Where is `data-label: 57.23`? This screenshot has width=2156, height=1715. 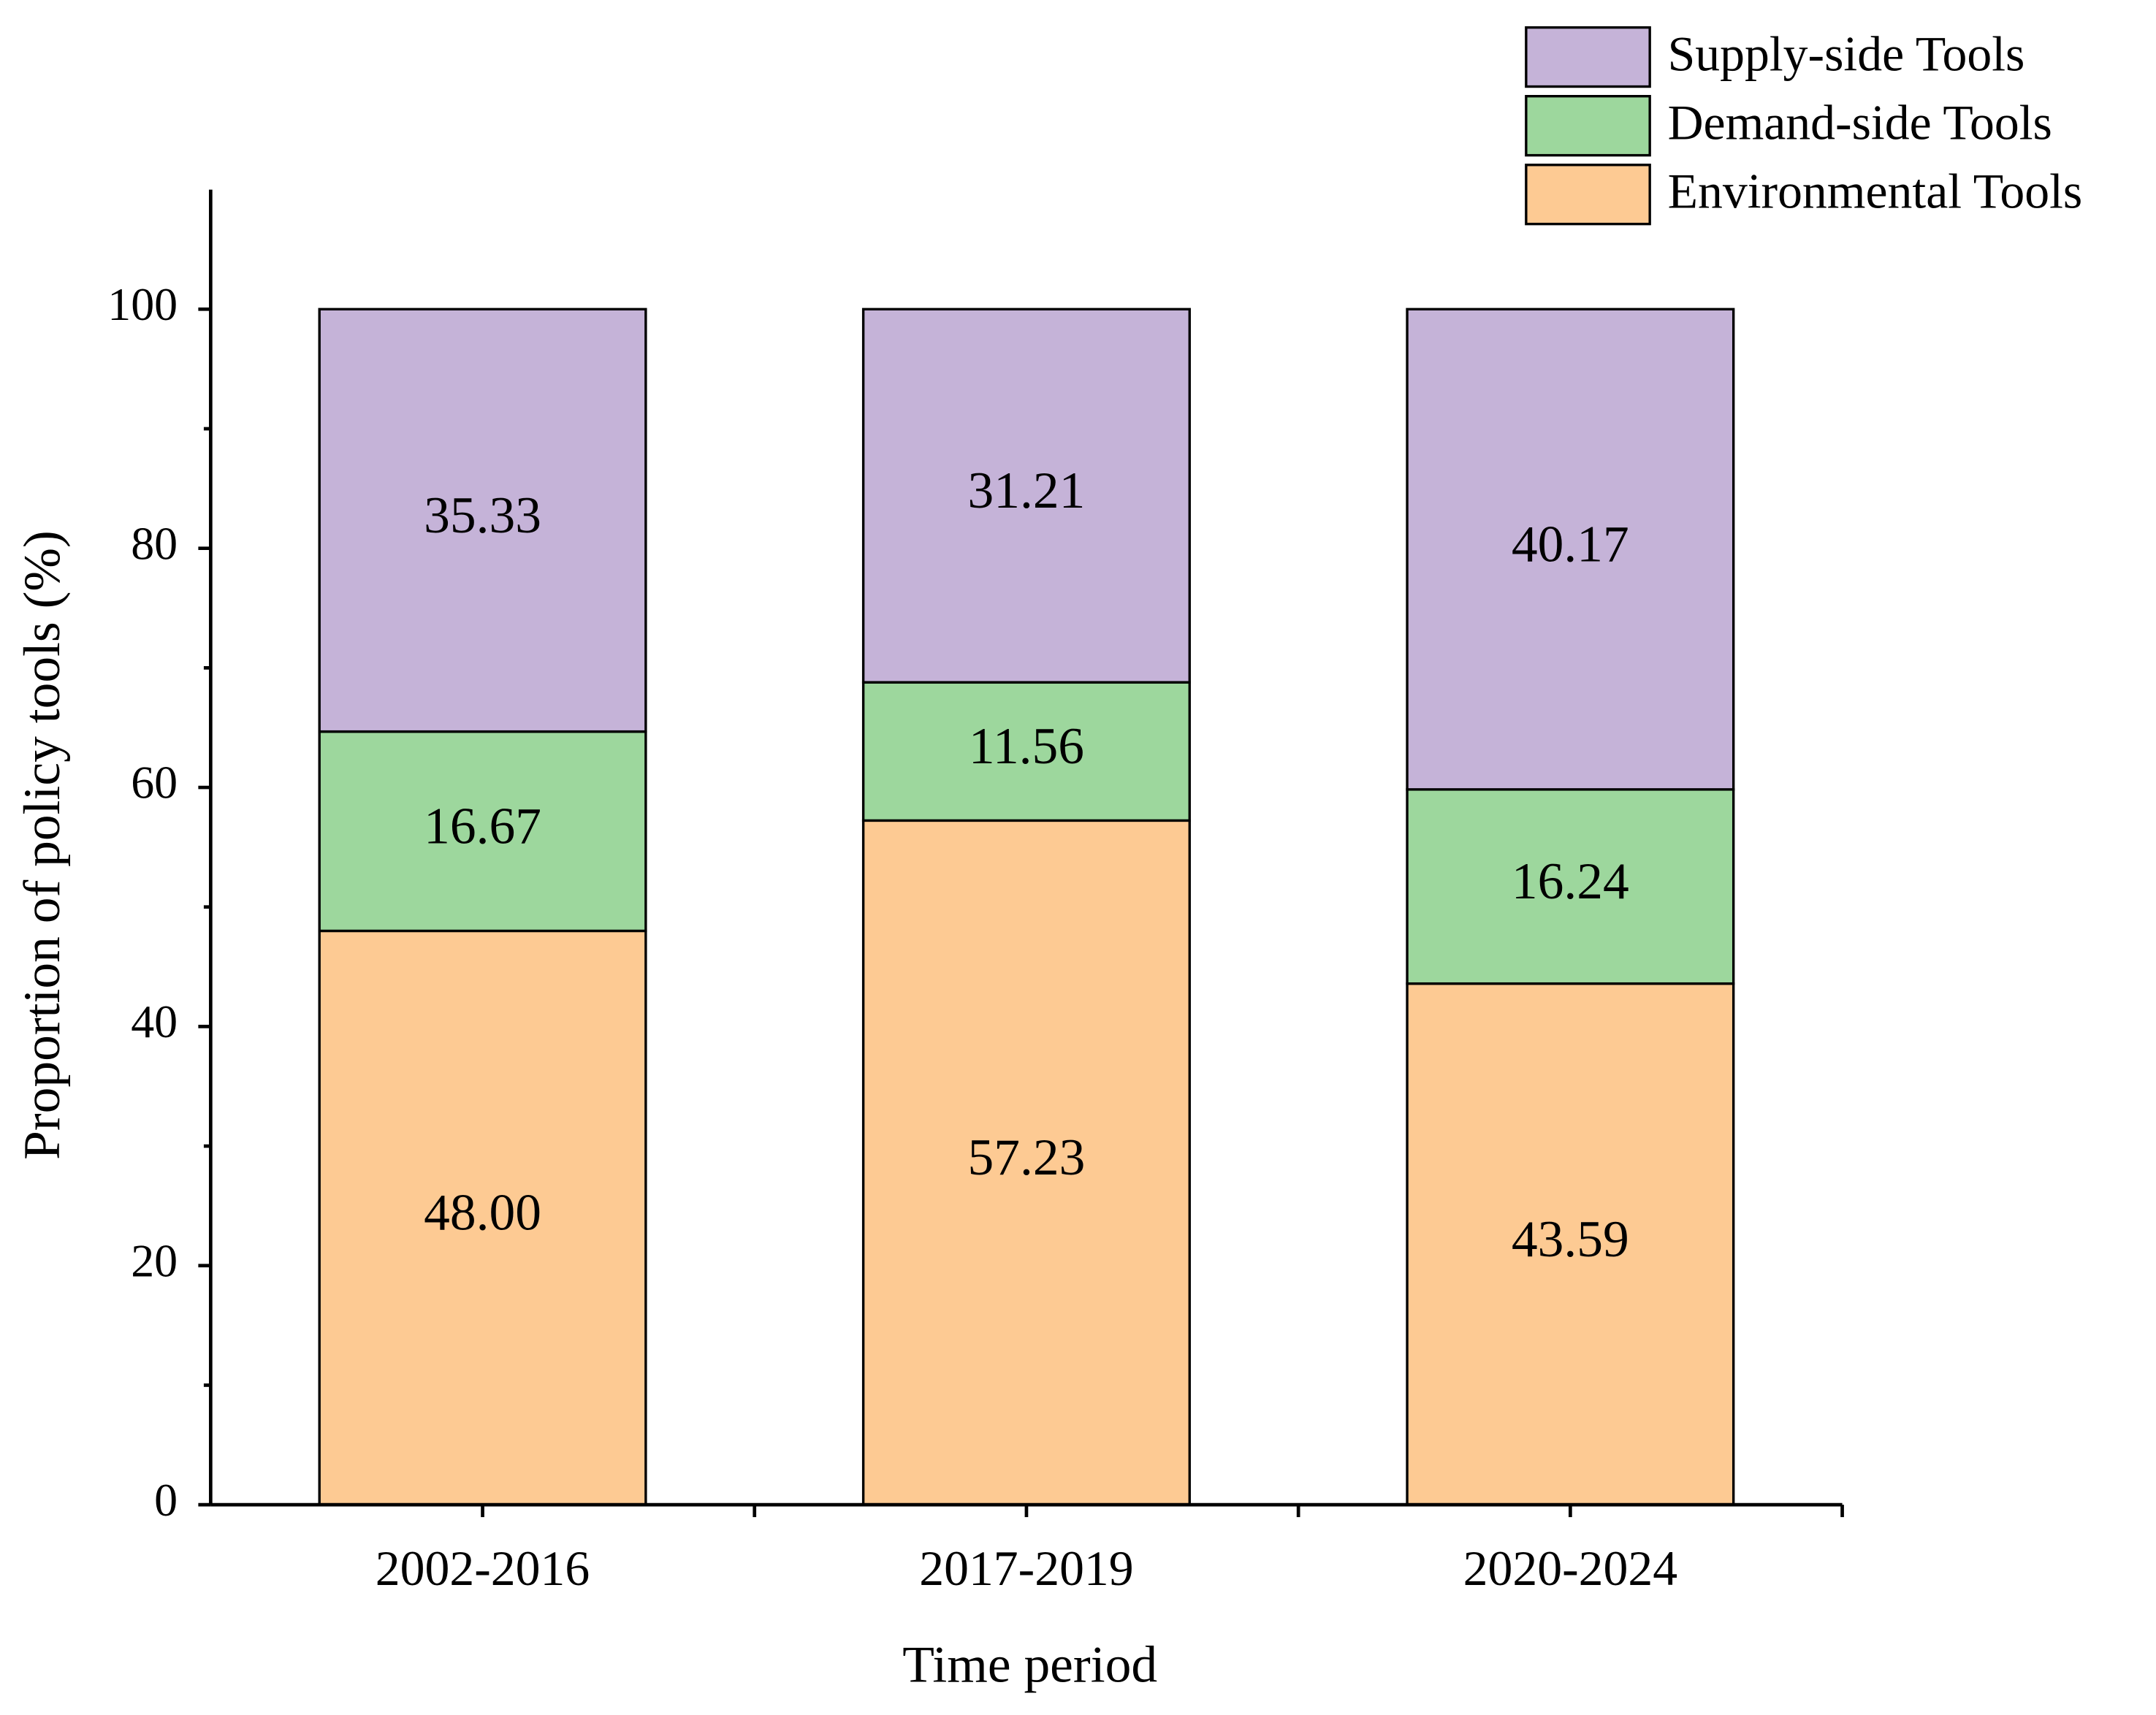 data-label: 57.23 is located at coordinates (1027, 1157).